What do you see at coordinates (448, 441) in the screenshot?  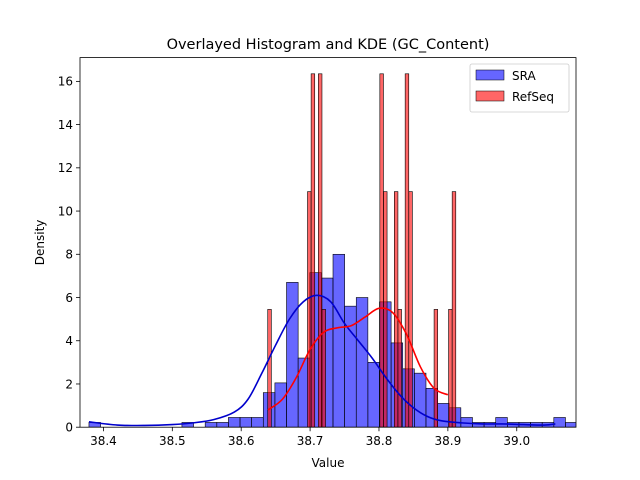 I see `x-tick-label: 38.9` at bounding box center [448, 441].